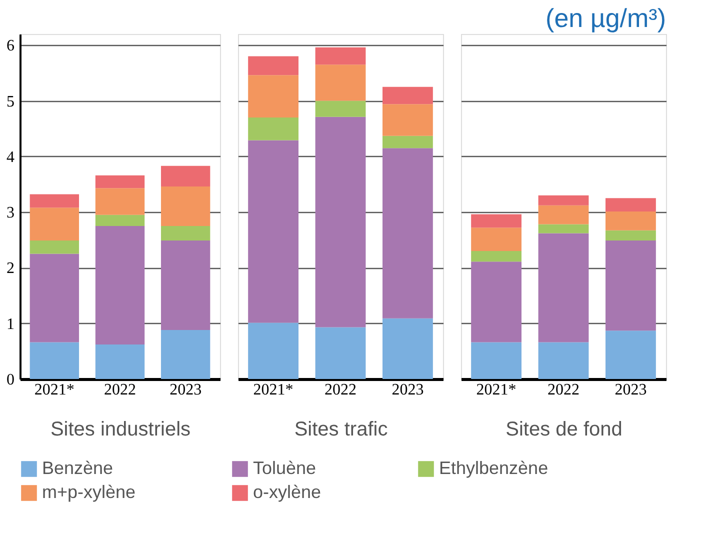 This screenshot has width=711, height=553. I want to click on legend-label: Ethylbenzène, so click(493, 468).